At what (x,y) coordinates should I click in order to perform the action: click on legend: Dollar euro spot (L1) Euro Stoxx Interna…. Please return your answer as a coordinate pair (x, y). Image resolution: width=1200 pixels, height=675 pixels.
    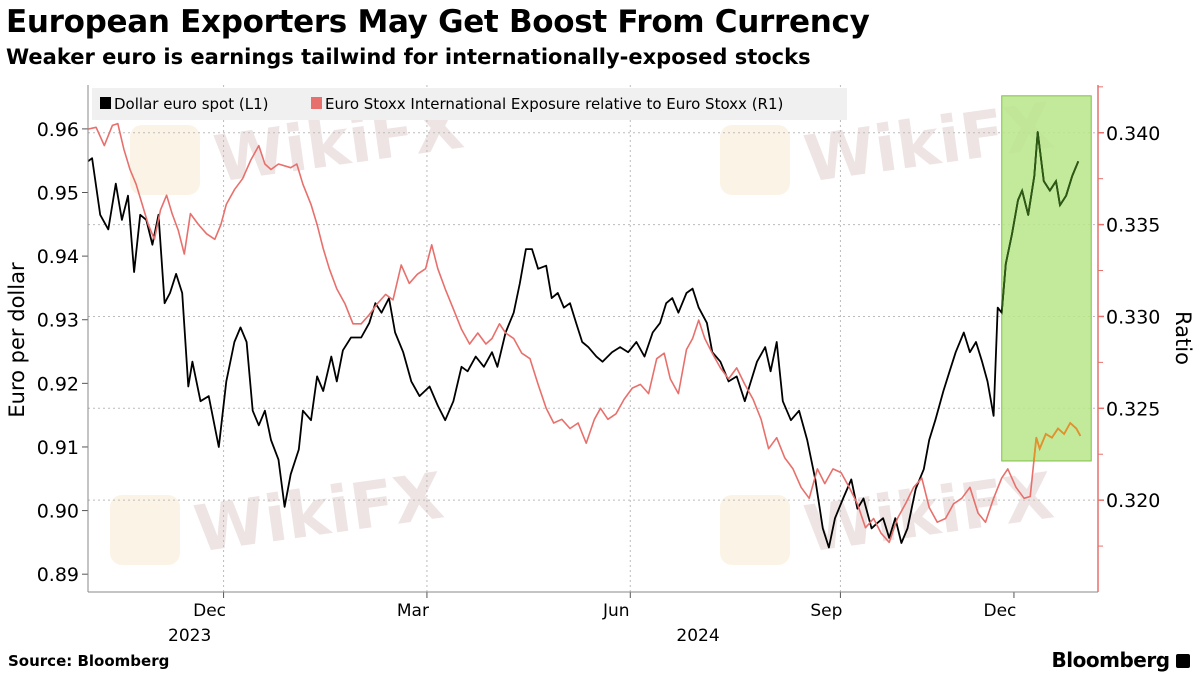
    Looking at the image, I should click on (469, 104).